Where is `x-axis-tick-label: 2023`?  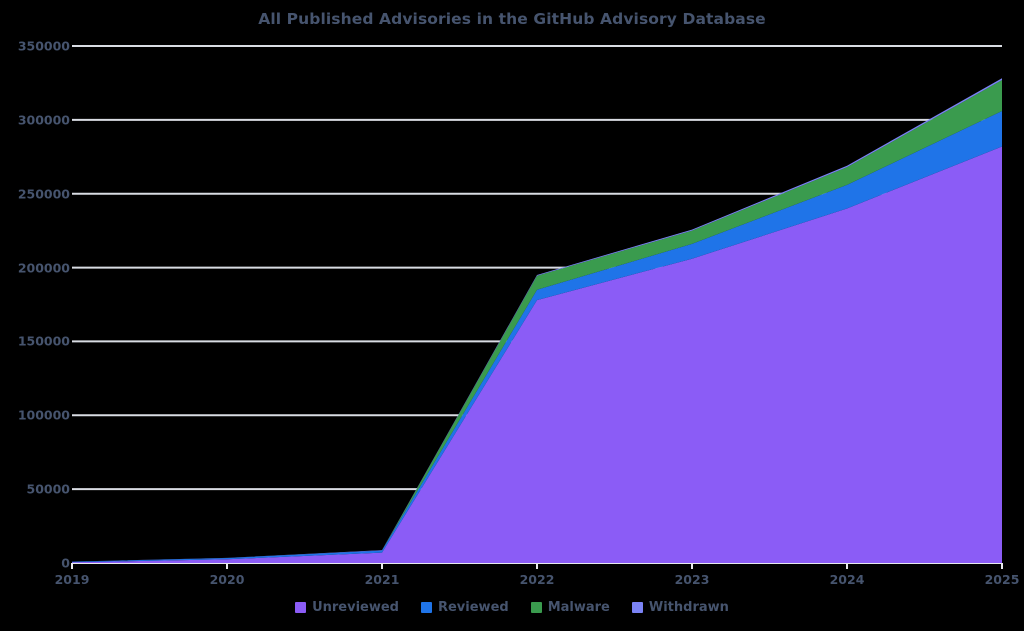 x-axis-tick-label: 2023 is located at coordinates (692, 579).